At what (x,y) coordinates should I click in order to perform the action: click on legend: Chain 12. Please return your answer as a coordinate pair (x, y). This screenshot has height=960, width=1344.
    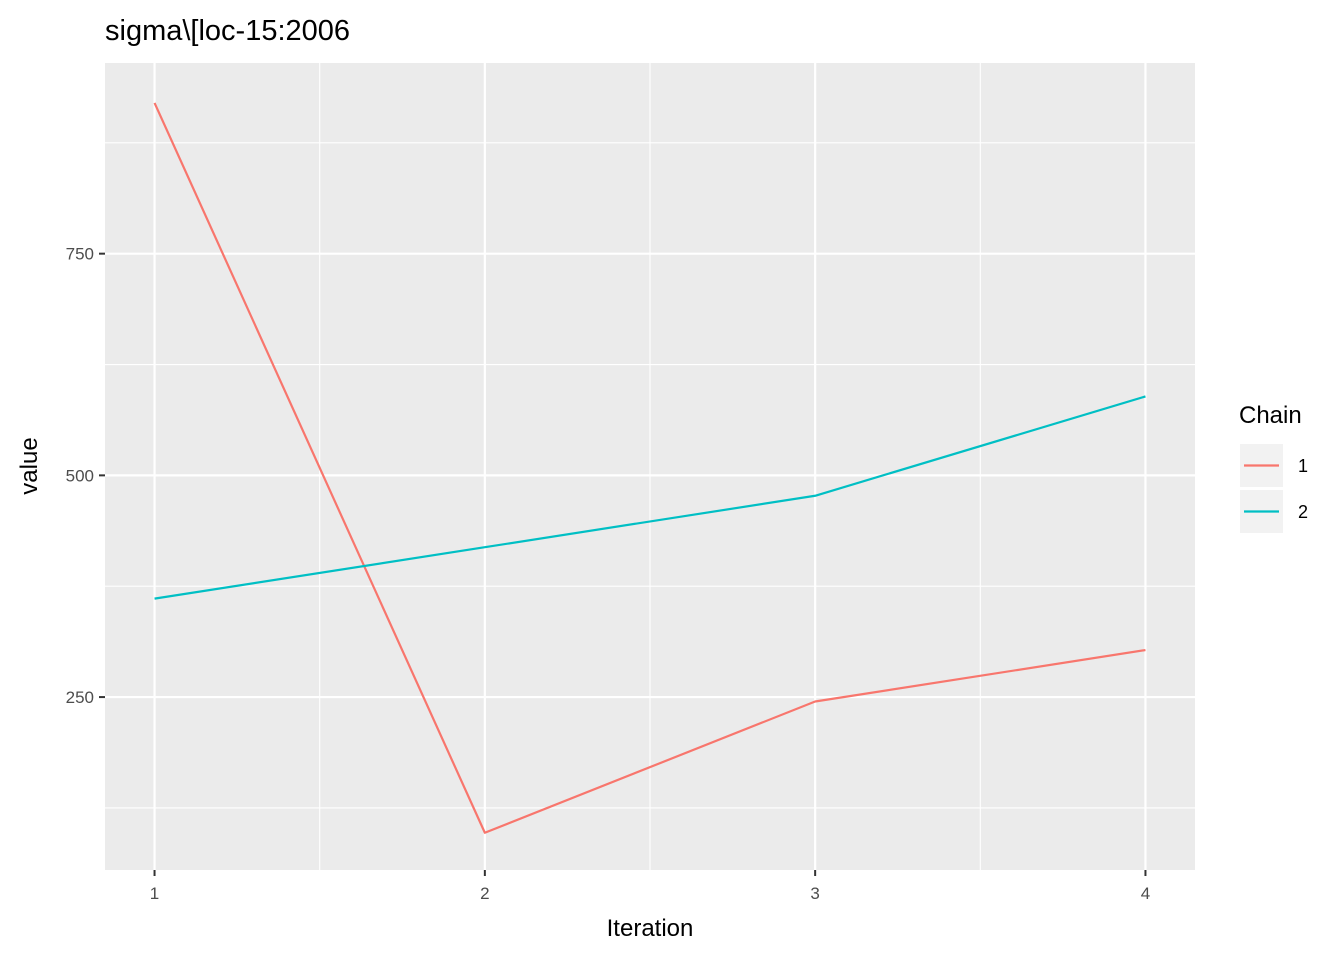
    Looking at the image, I should click on (1273, 467).